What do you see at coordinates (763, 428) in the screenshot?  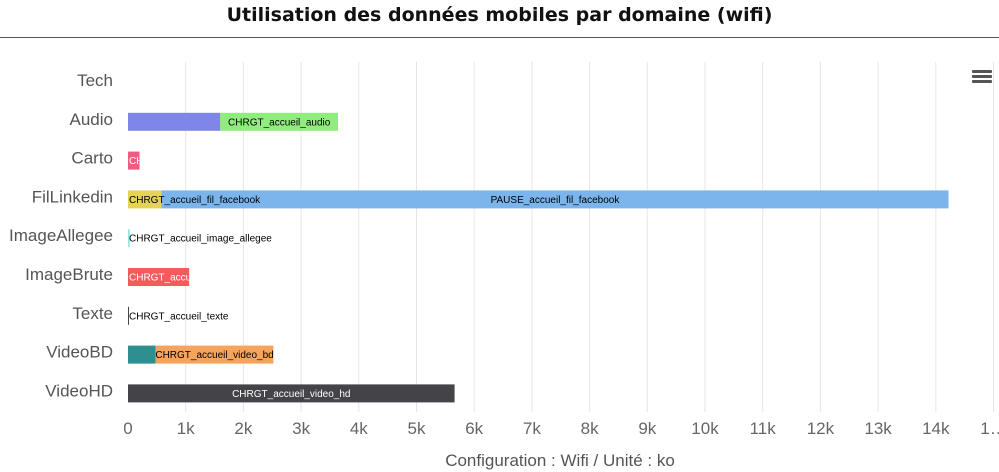 I see `x-tick-label: 11k` at bounding box center [763, 428].